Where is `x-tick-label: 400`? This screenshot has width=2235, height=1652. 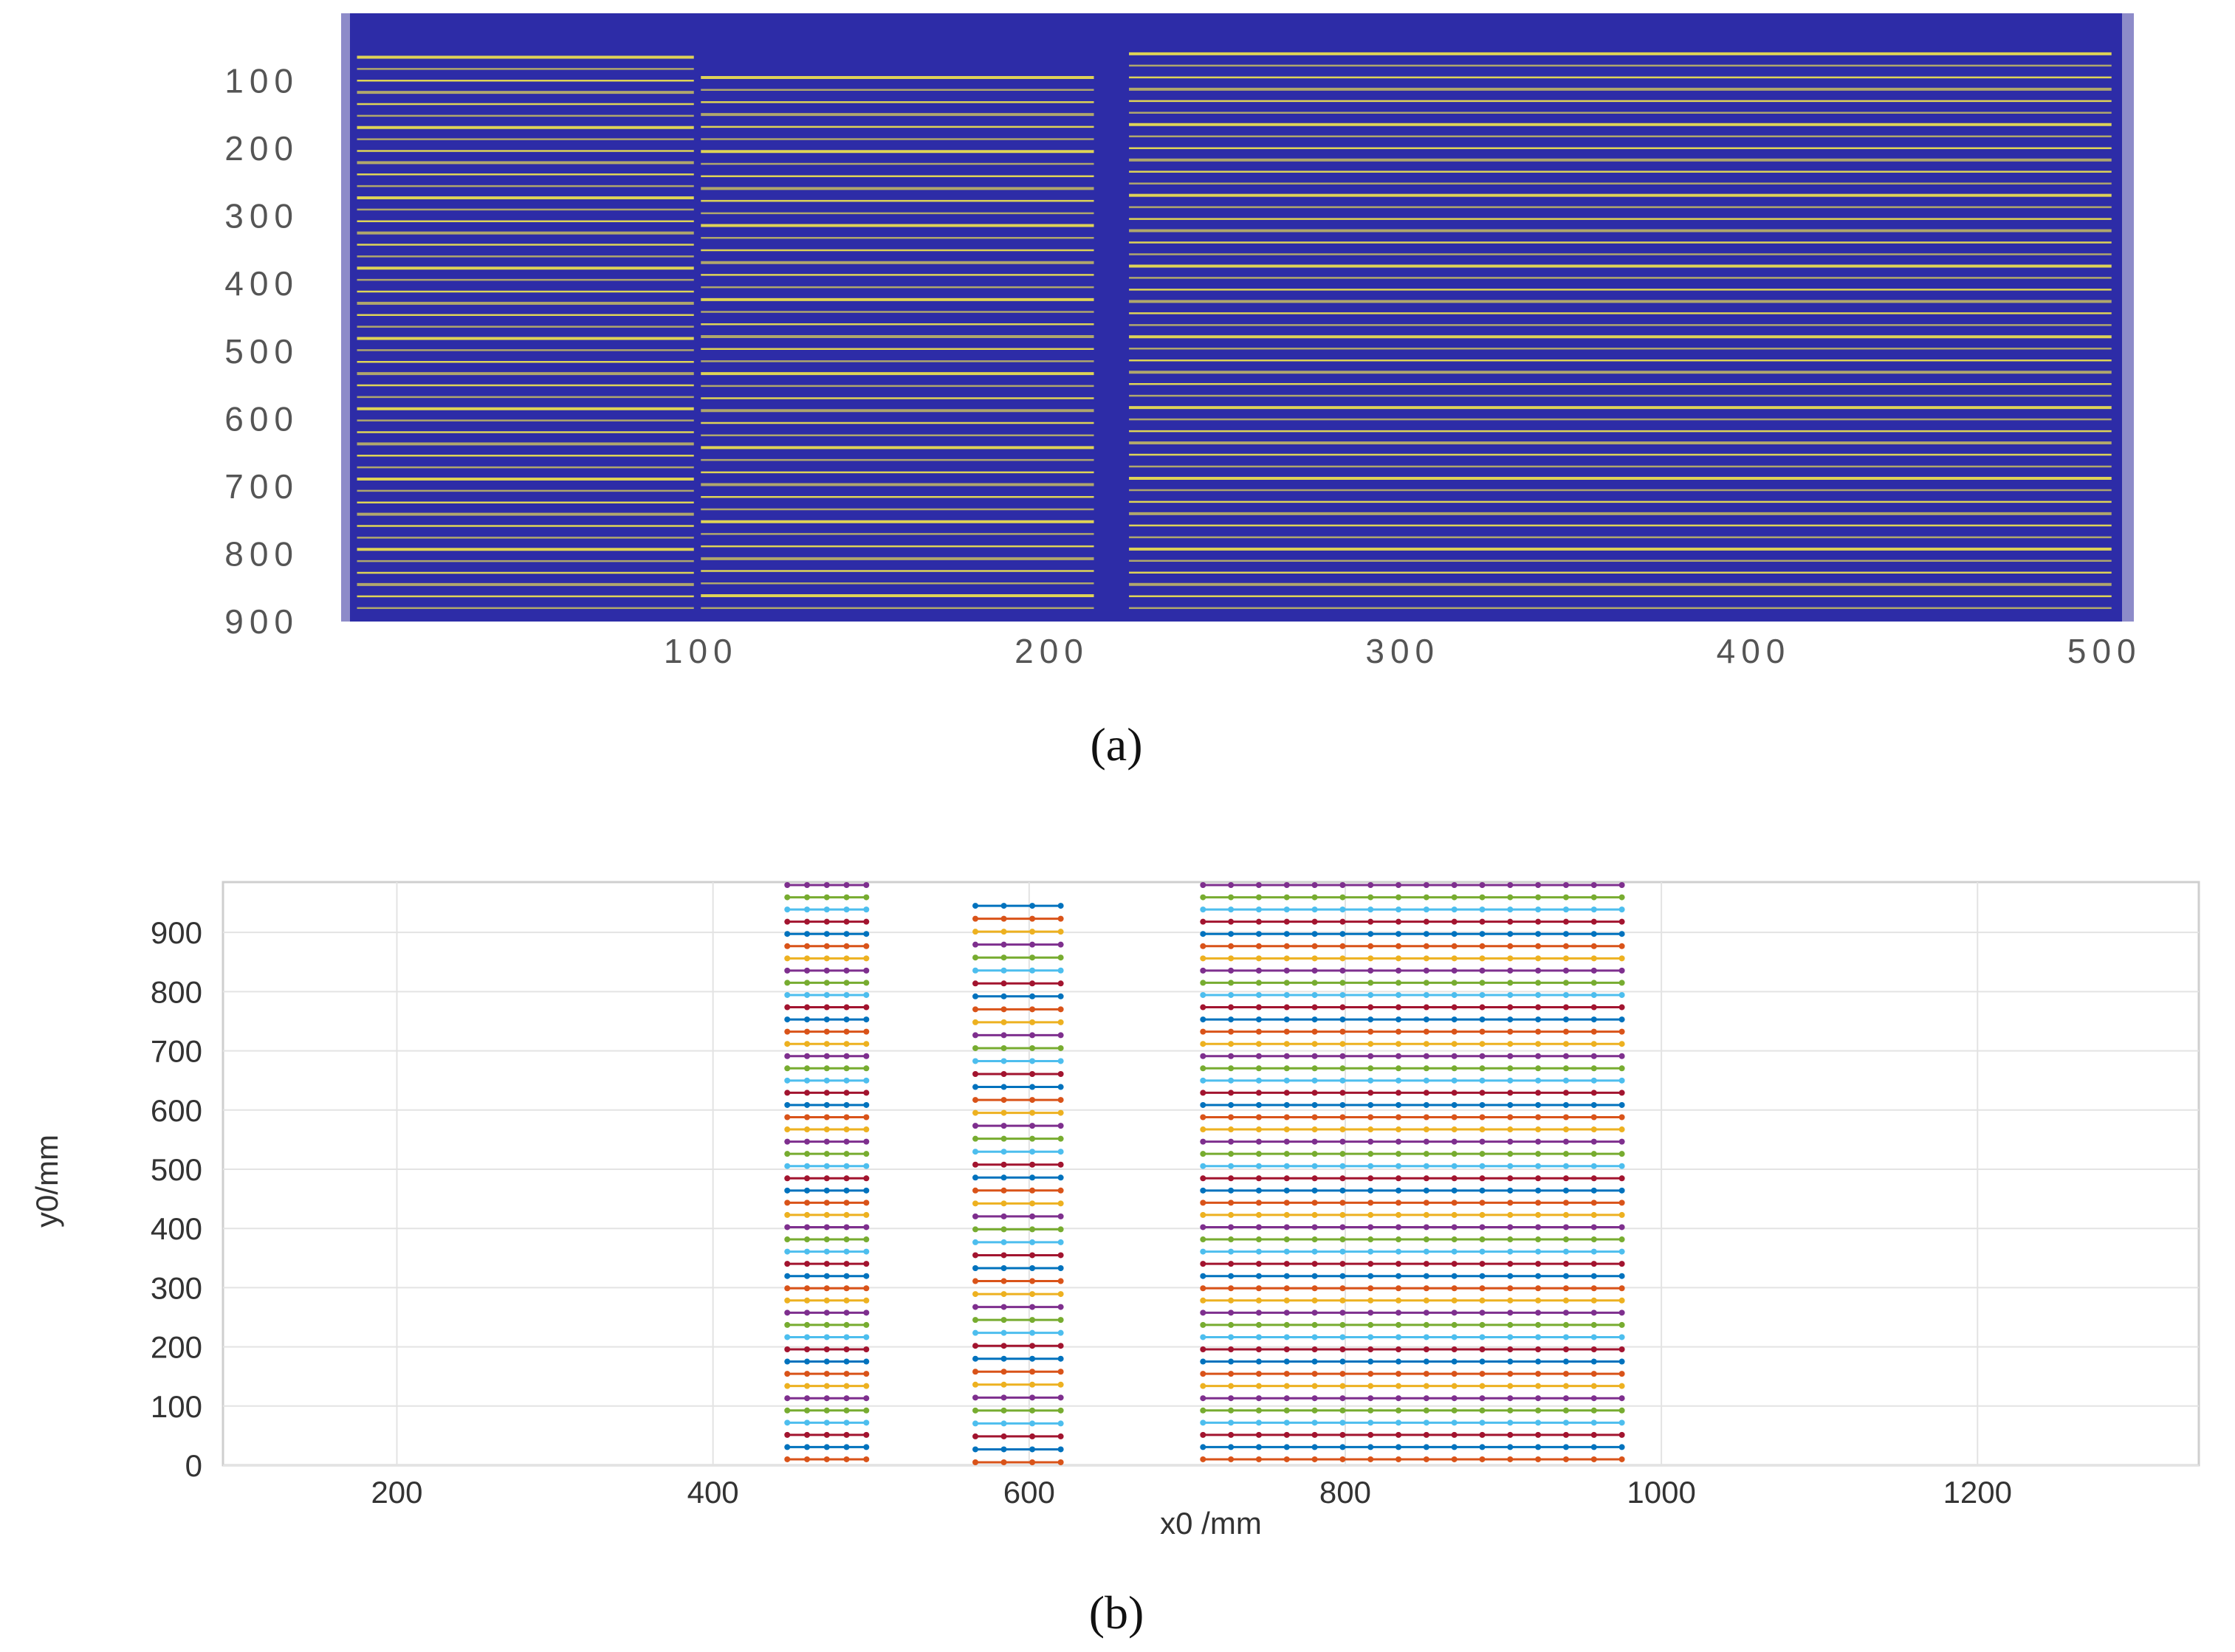 x-tick-label: 400 is located at coordinates (713, 1492).